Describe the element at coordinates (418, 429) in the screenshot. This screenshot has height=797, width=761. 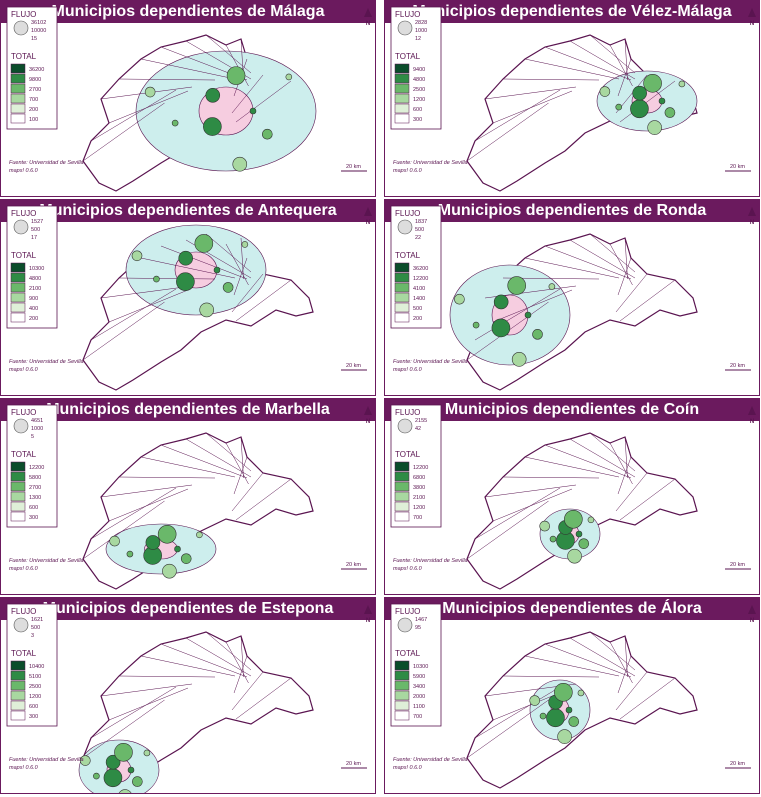
I see `flujo-value: 42` at that location.